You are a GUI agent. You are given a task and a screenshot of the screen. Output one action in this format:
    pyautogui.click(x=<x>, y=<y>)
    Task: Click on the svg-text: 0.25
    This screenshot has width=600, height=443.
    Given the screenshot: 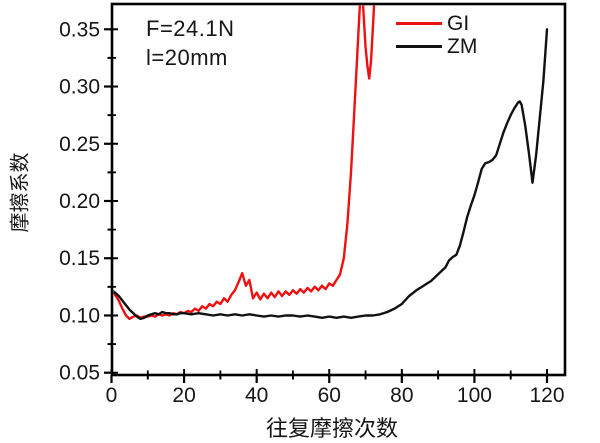 What is the action you would take?
    pyautogui.click(x=79, y=144)
    